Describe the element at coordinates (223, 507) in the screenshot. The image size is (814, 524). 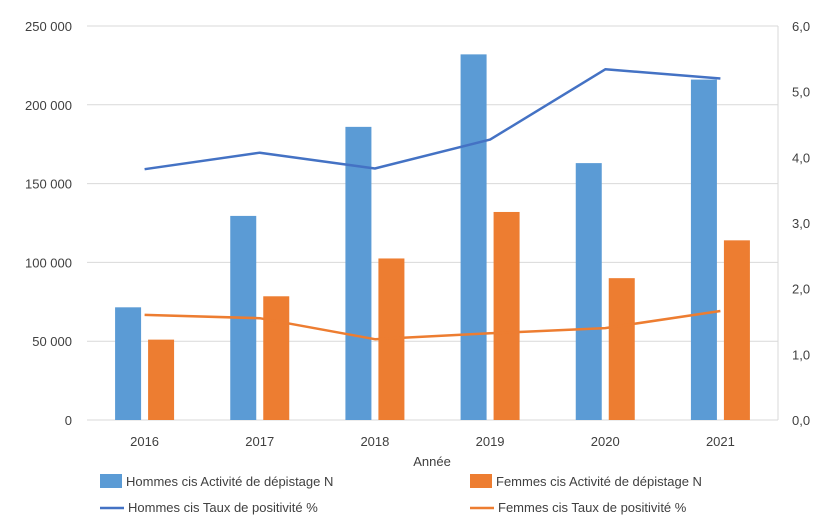
I see `legend-label: Hommes cis Taux de positivité %` at that location.